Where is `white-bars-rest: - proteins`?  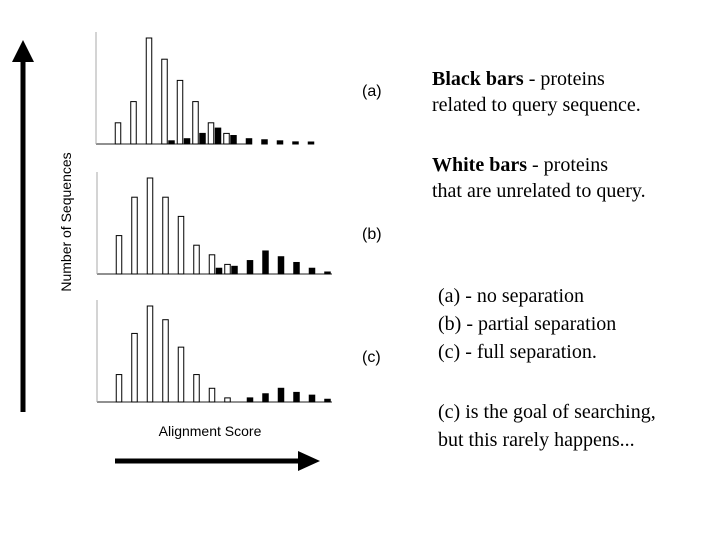 white-bars-rest: - proteins is located at coordinates (568, 165).